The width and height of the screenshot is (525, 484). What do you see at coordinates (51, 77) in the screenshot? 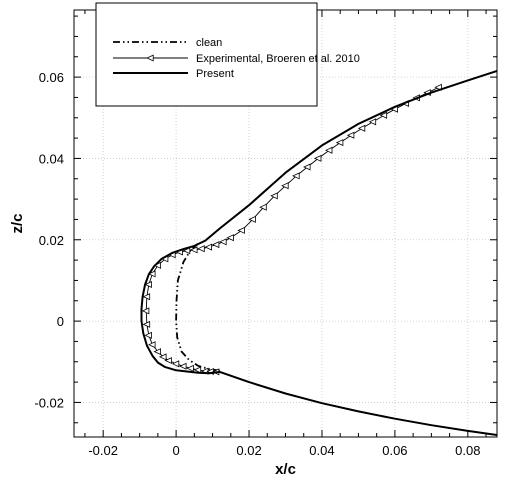
I see `y-tick-label: 0.06` at bounding box center [51, 77].